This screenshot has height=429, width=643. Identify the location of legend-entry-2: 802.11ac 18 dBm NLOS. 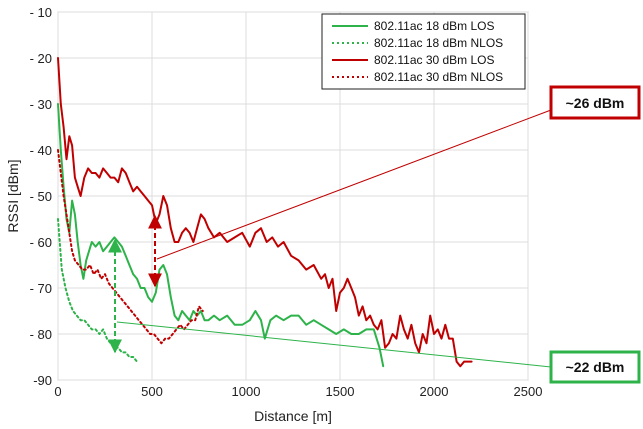
(438, 43).